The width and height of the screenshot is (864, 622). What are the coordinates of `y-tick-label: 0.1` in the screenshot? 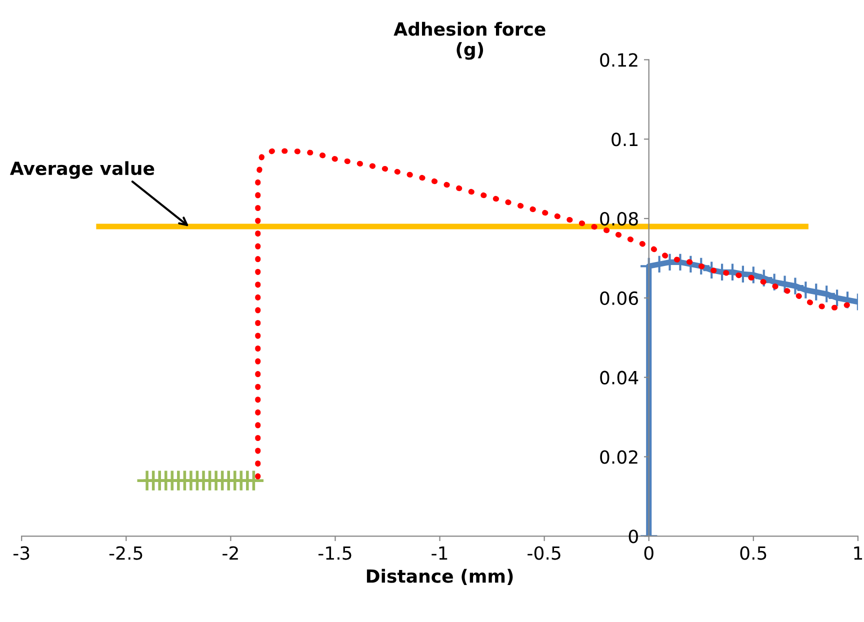 It's located at (625, 139).